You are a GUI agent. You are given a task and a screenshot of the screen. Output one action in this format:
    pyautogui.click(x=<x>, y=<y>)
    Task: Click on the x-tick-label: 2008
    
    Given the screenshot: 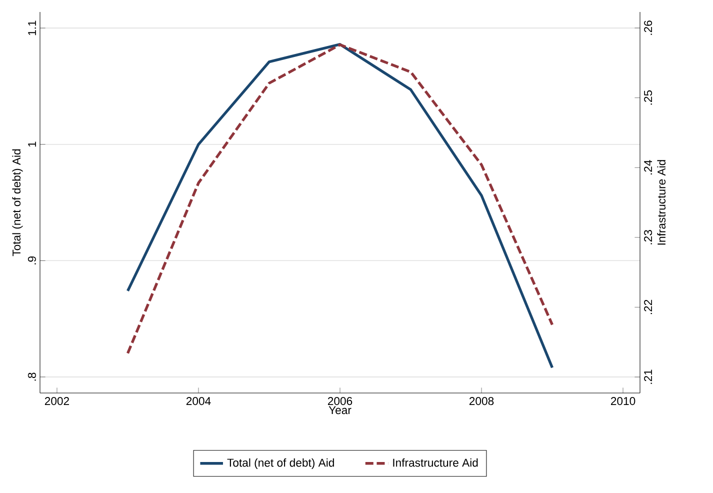 What is the action you would take?
    pyautogui.click(x=481, y=401)
    